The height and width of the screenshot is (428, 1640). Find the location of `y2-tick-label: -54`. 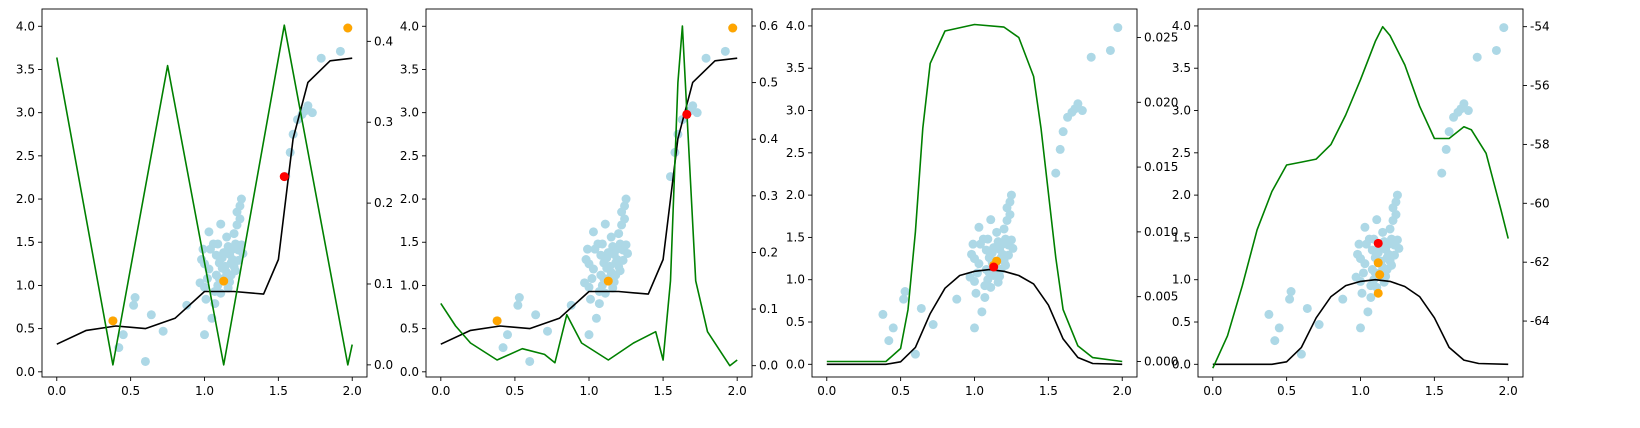

y2-tick-label: -54 is located at coordinates (1540, 27).